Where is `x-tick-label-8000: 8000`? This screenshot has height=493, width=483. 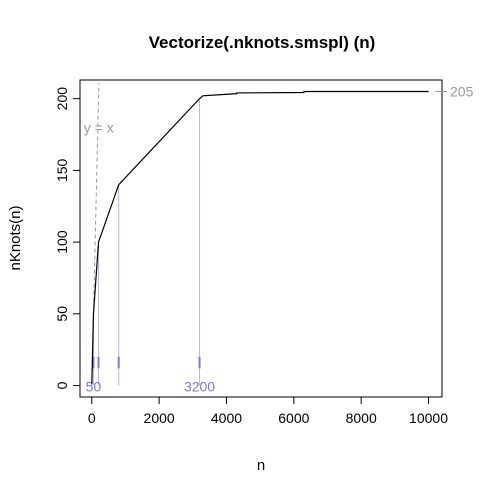 x-tick-label-8000: 8000 is located at coordinates (361, 418).